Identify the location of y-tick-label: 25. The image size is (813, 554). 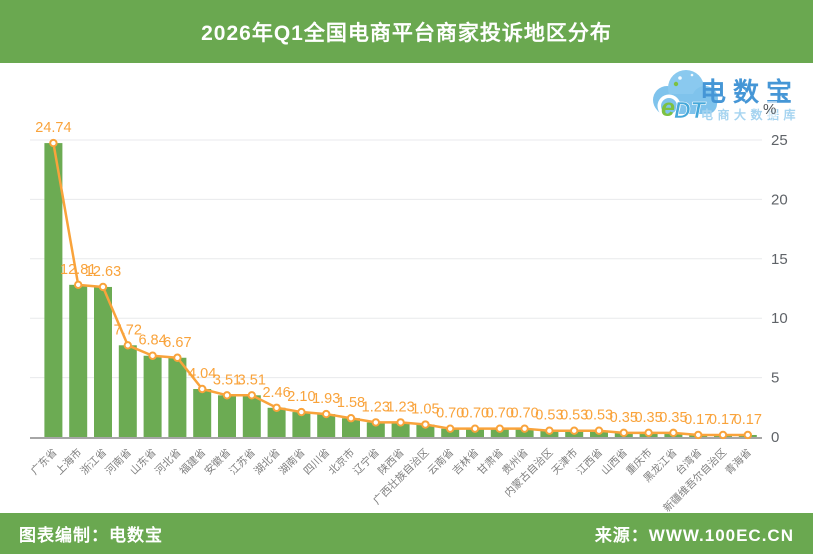
(779, 140).